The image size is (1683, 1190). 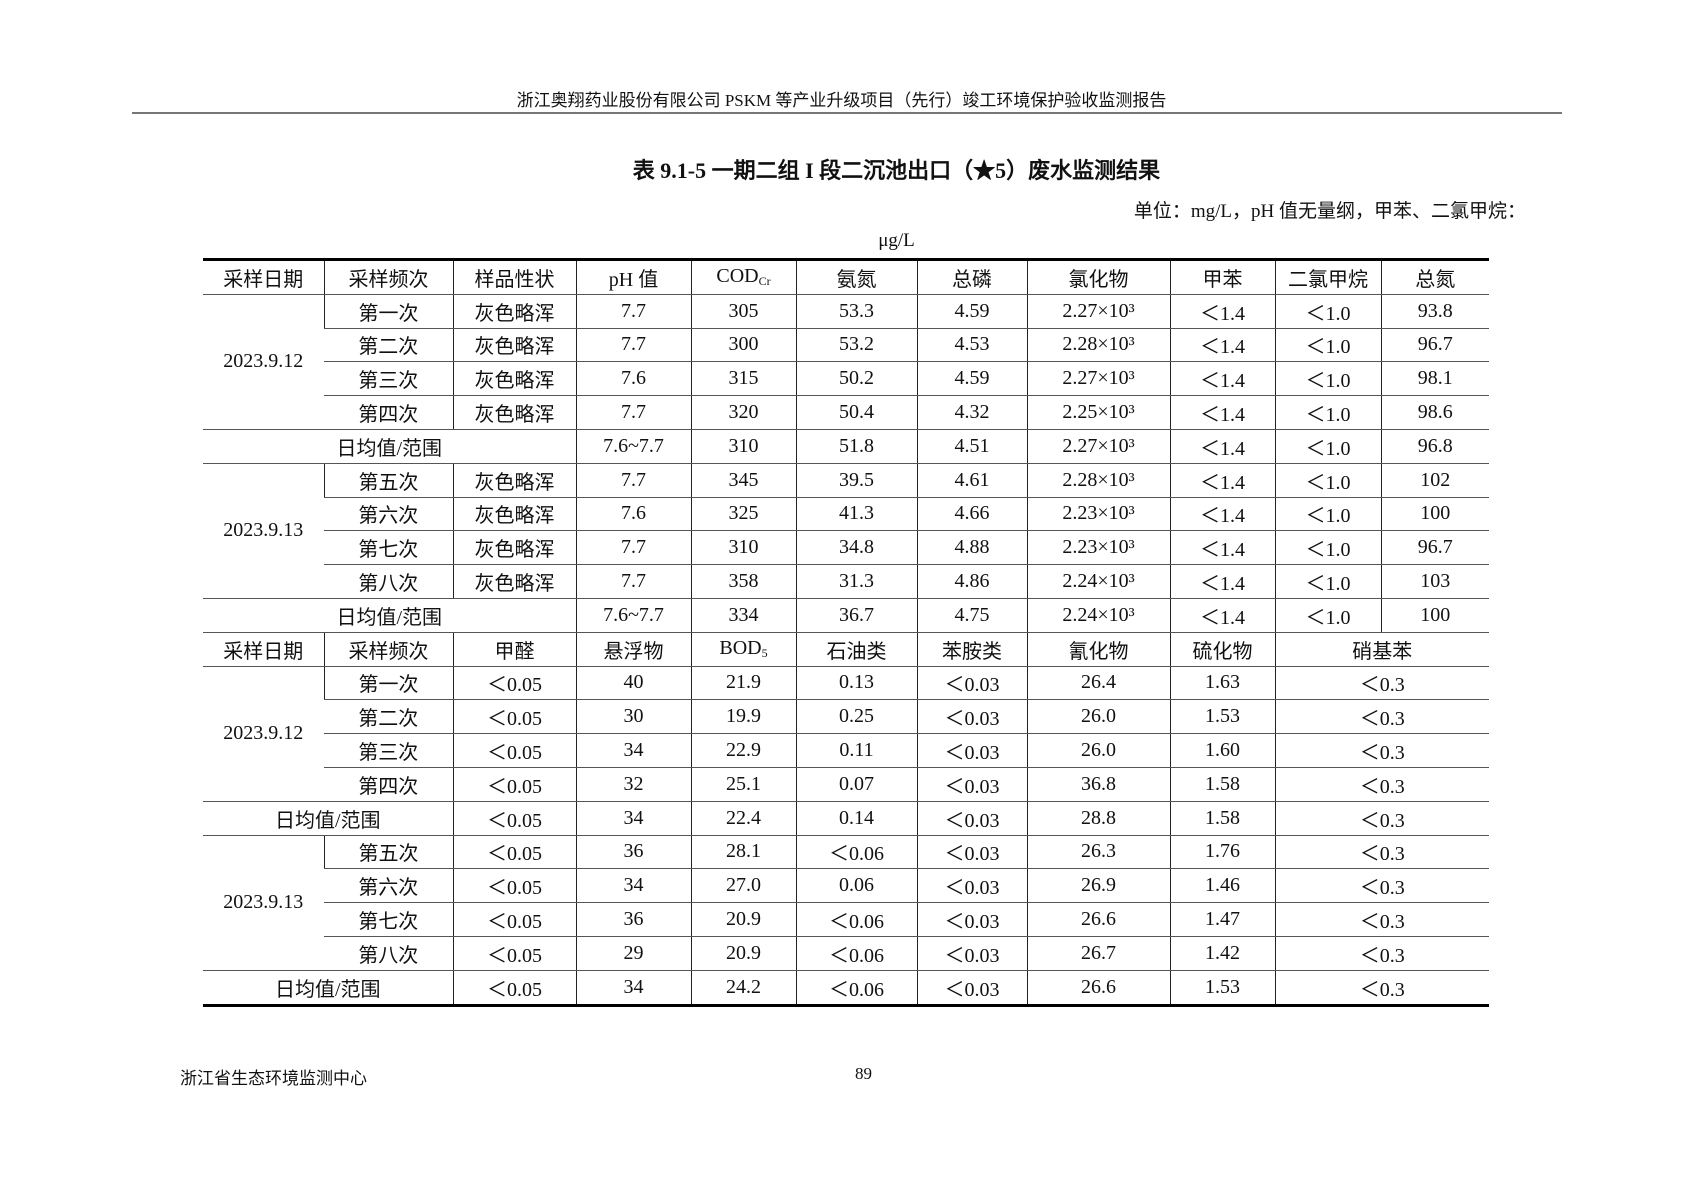 What do you see at coordinates (1098, 784) in the screenshot?
I see `table-cell: 36.8` at bounding box center [1098, 784].